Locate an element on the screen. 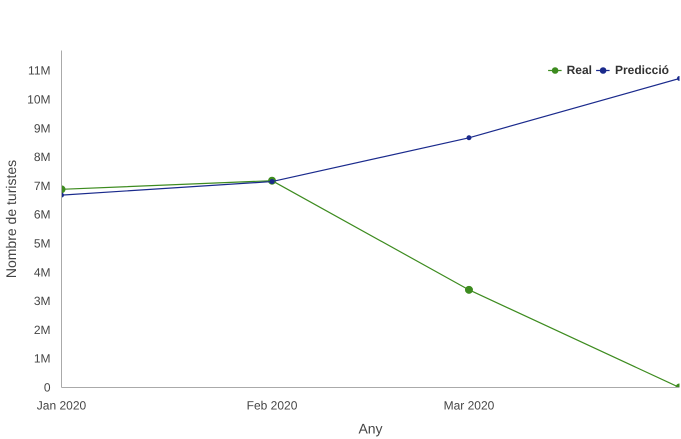 This screenshot has width=681, height=439. y-tick-label: 10M is located at coordinates (39, 99).